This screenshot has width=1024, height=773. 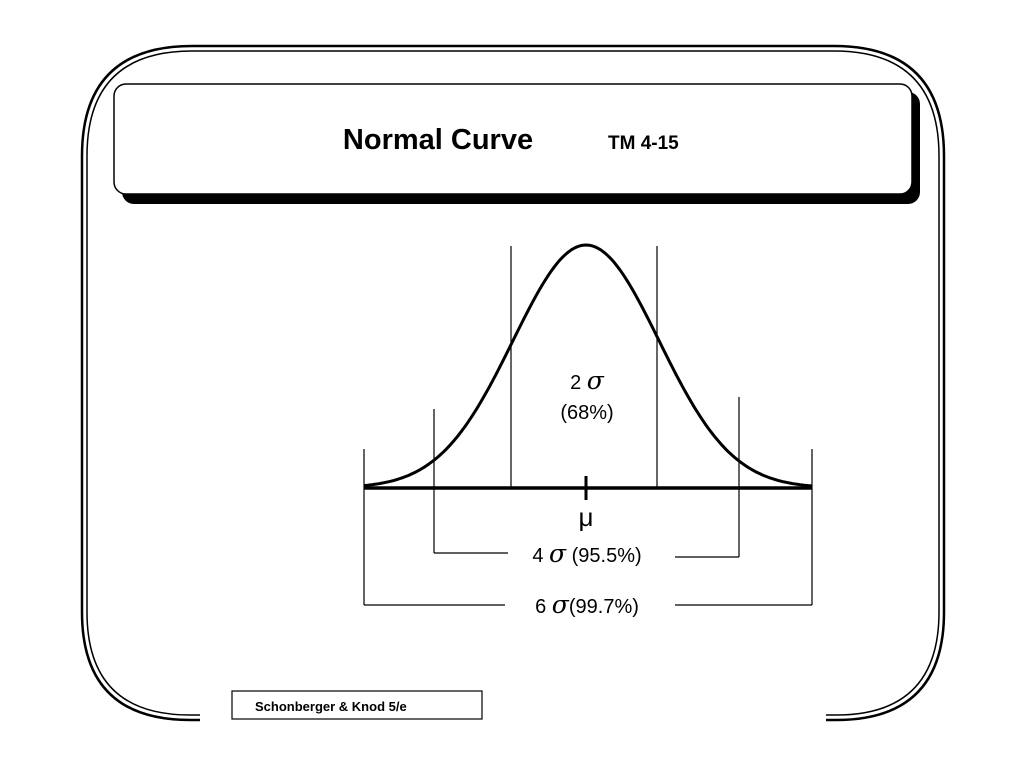 What do you see at coordinates (540, 607) in the screenshot?
I see `band-6-multiplier: 6` at bounding box center [540, 607].